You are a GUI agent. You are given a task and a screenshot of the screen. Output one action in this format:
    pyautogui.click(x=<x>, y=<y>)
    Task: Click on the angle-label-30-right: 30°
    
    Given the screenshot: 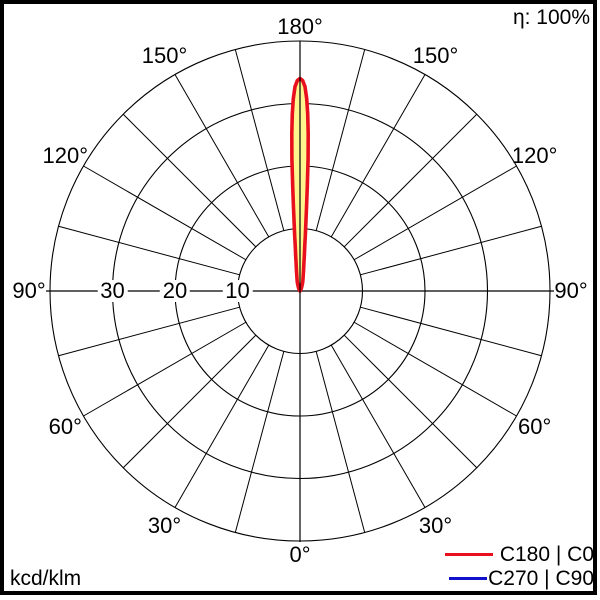 What is the action you would take?
    pyautogui.click(x=435, y=525)
    